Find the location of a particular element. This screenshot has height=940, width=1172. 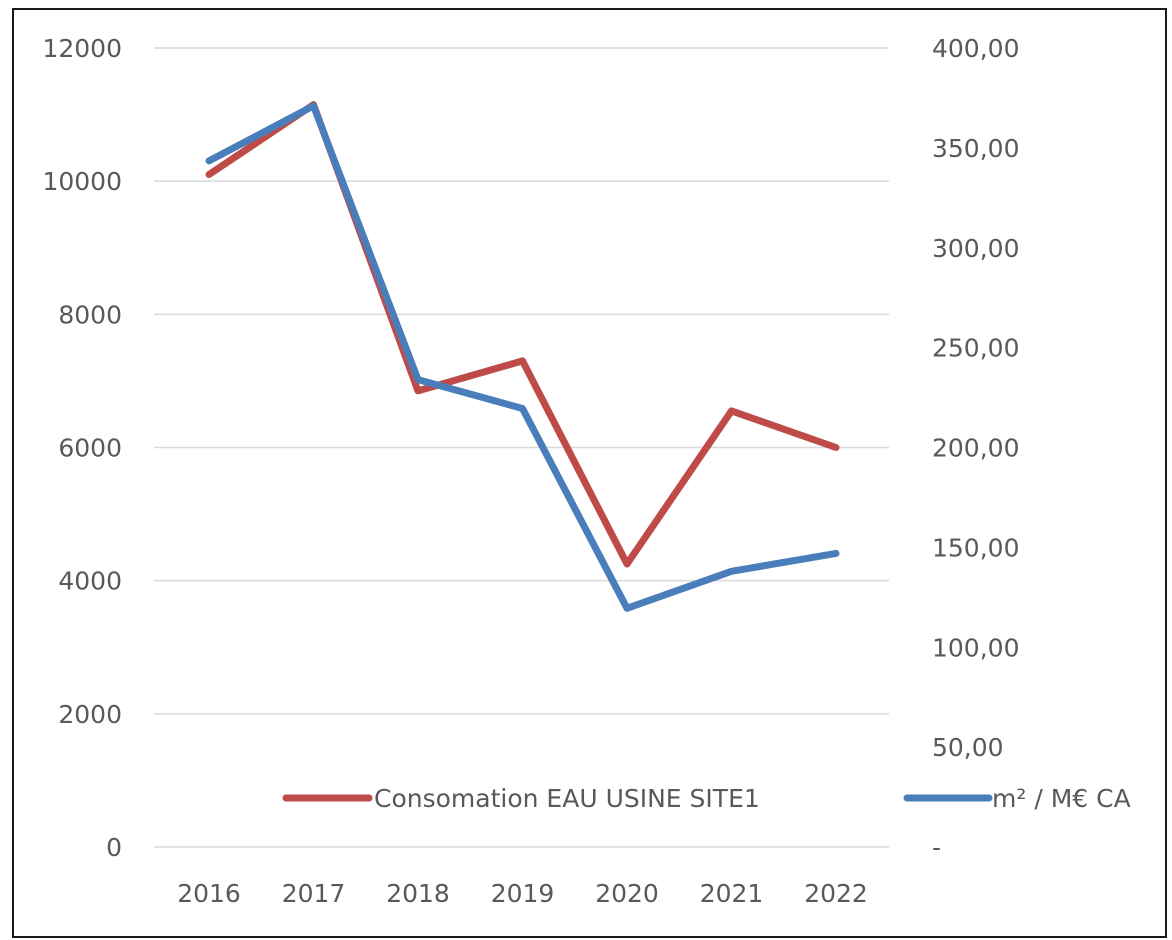

left-tick-label: 4000 is located at coordinates (90, 581).